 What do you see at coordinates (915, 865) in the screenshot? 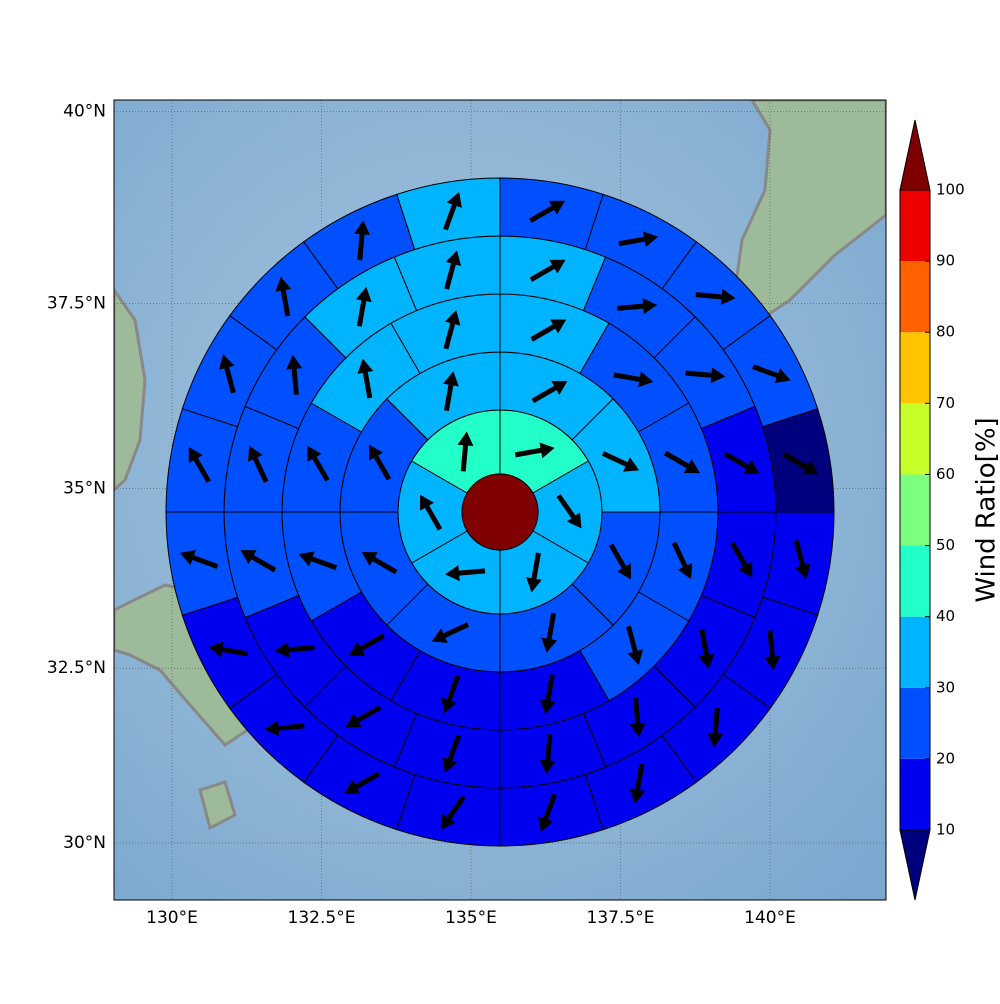
I see `colorbar-under` at bounding box center [915, 865].